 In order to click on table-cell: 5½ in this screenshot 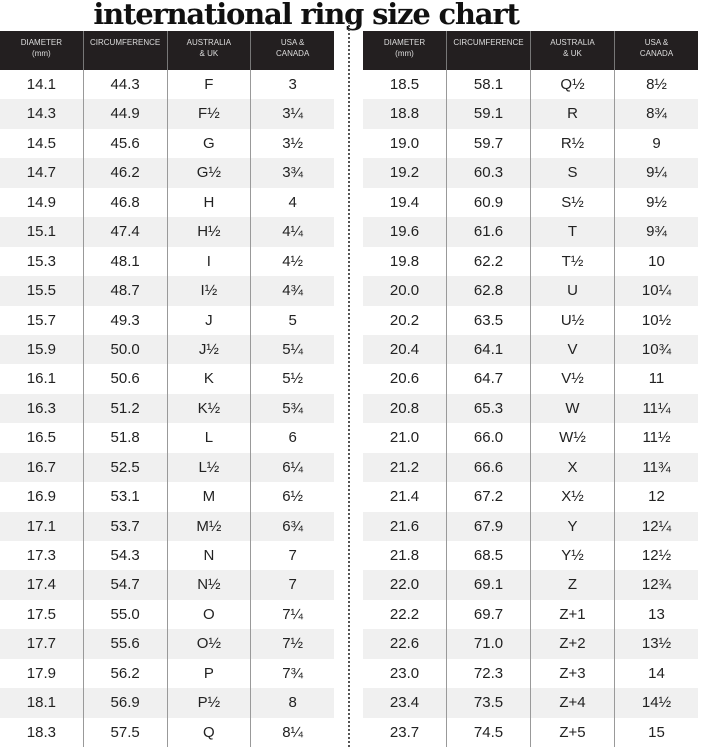, I will do `click(293, 379)`.